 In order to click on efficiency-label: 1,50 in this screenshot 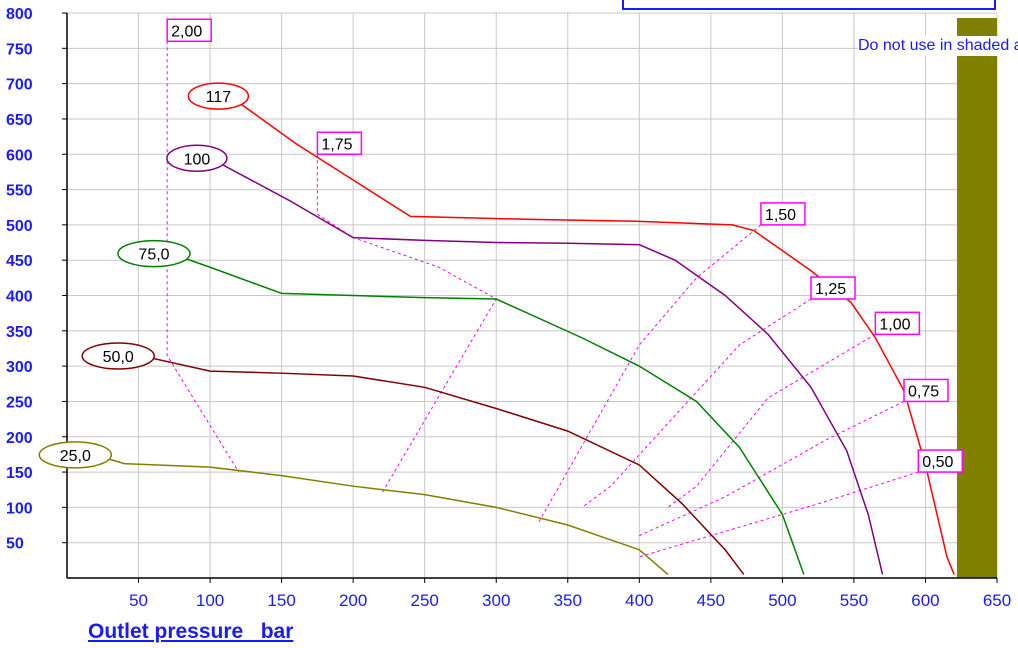, I will do `click(780, 215)`.